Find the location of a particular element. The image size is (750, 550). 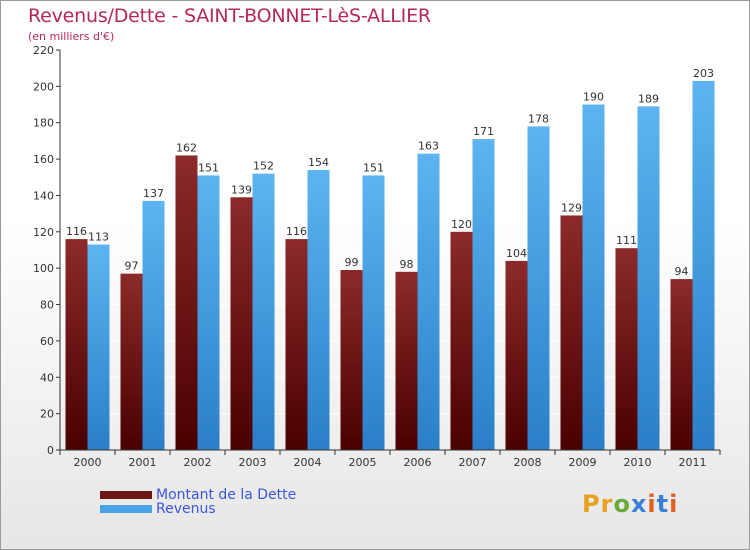

x-tick-label: 2010 is located at coordinates (638, 462).